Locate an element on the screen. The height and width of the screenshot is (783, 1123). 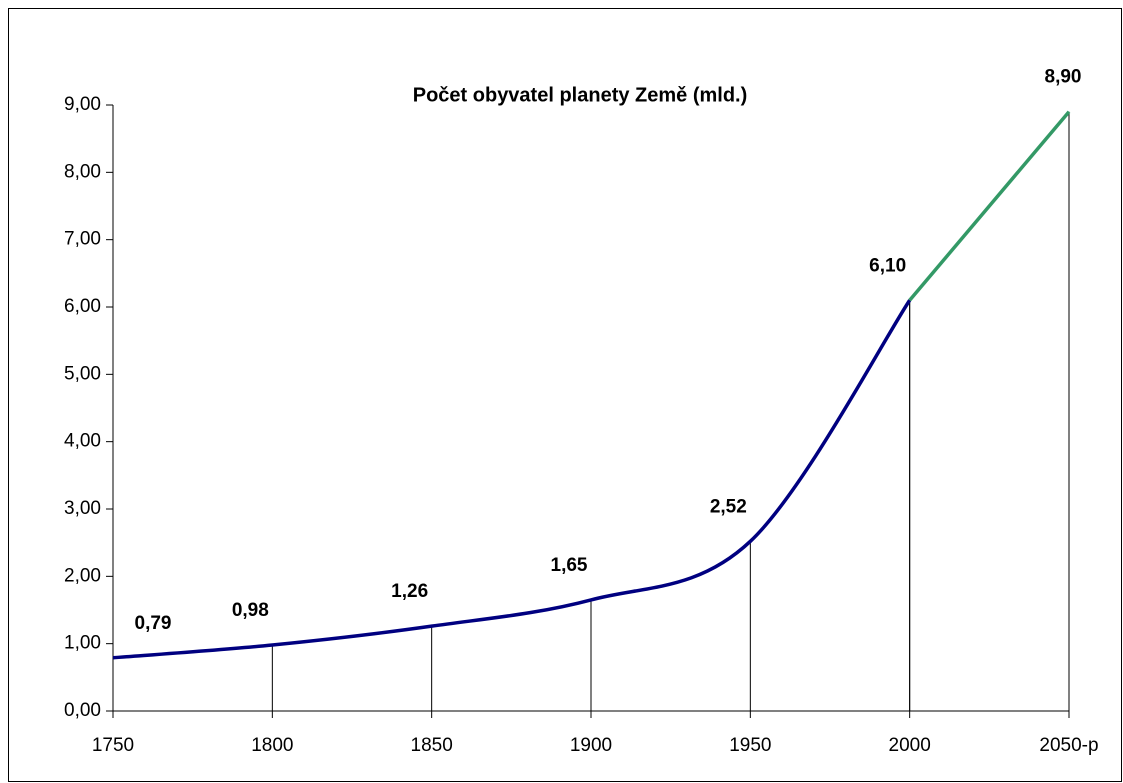
x-tick-label: 2050-p is located at coordinates (1068, 745).